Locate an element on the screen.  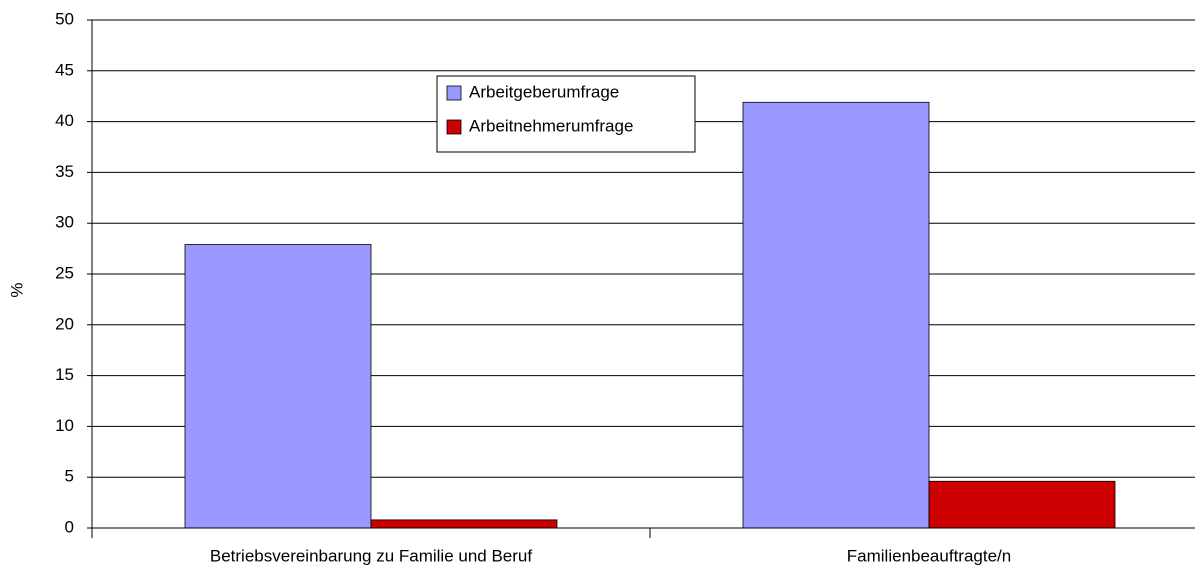
y-tick-label: 5 is located at coordinates (69, 476).